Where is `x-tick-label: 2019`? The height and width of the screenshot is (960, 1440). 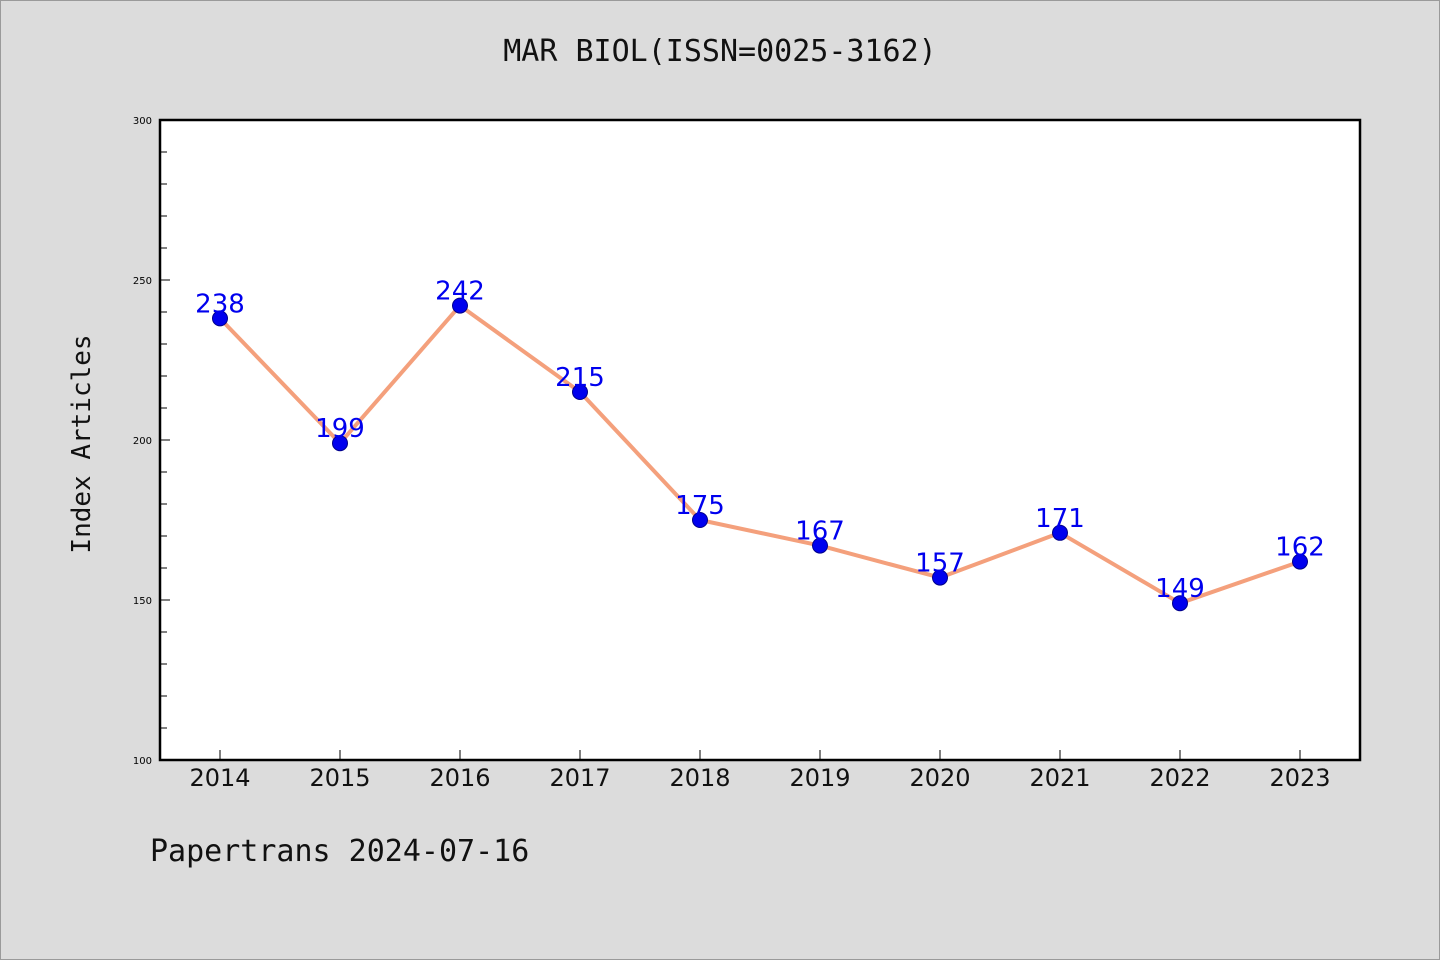
x-tick-label: 2019 is located at coordinates (819, 778).